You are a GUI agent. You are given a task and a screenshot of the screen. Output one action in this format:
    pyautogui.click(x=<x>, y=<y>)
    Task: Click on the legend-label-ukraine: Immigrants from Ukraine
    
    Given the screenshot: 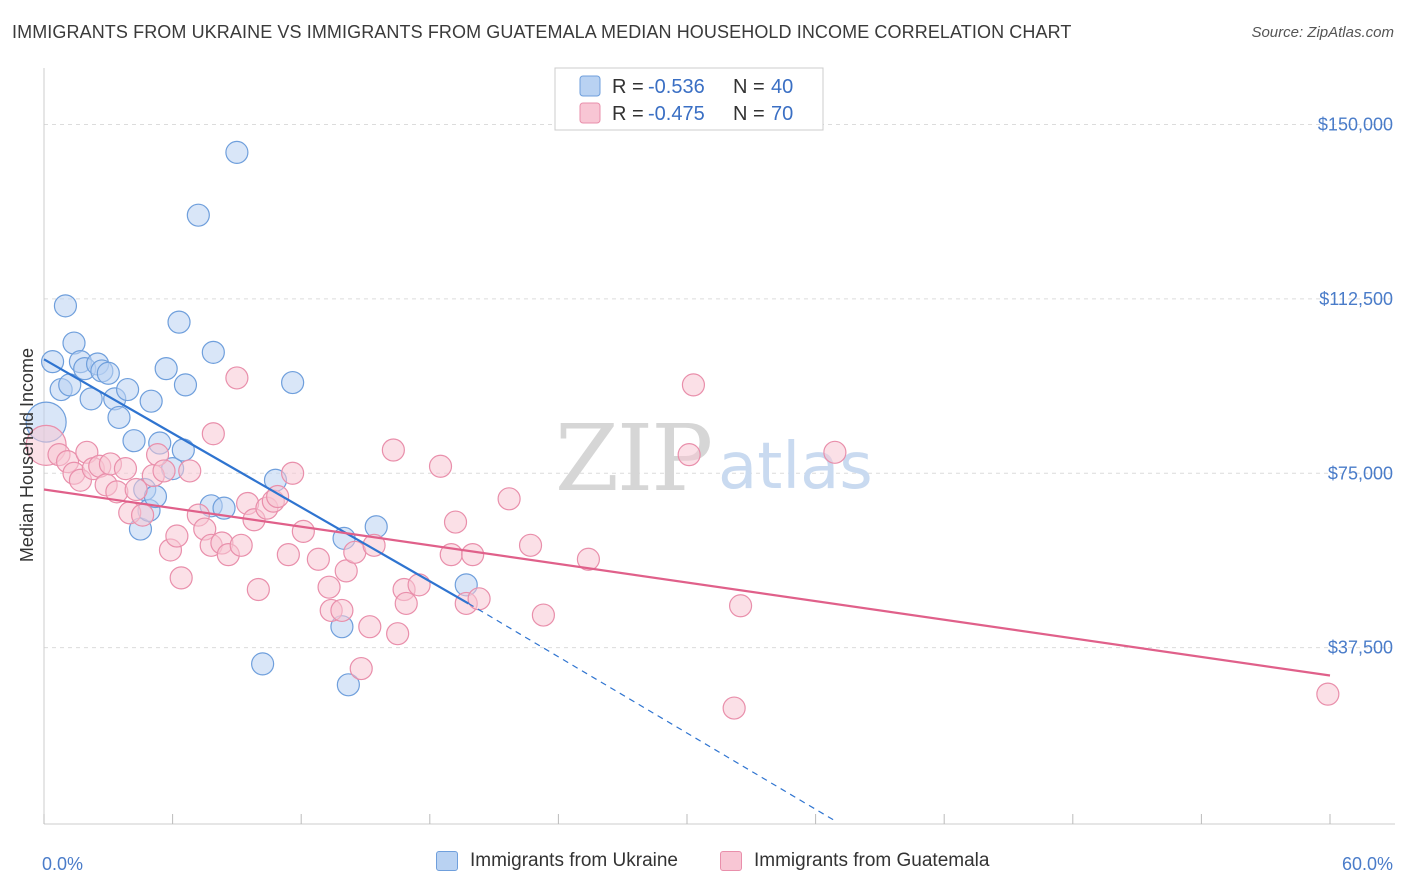 What is the action you would take?
    pyautogui.click(x=574, y=860)
    